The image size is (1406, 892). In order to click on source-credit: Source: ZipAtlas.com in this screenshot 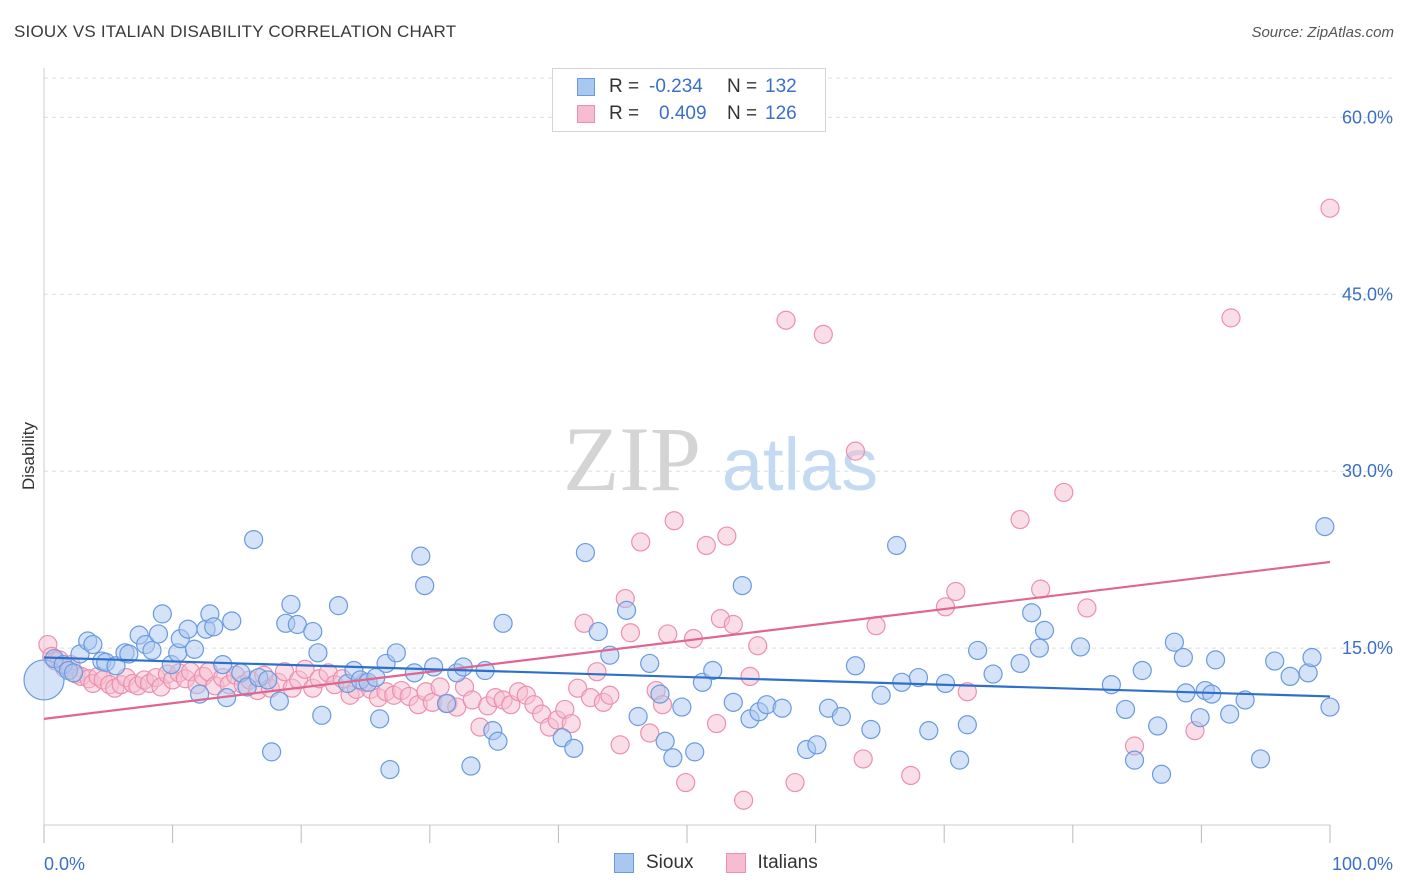, I will do `click(1322, 32)`.